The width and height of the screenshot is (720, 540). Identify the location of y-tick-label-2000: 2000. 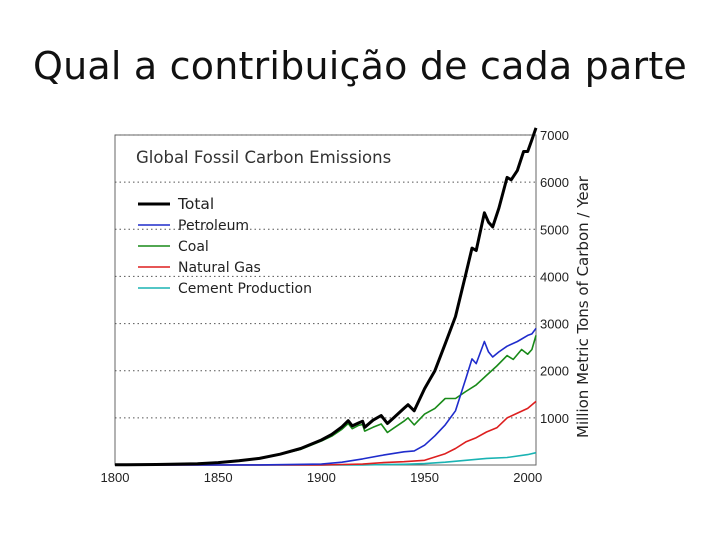
(554, 371).